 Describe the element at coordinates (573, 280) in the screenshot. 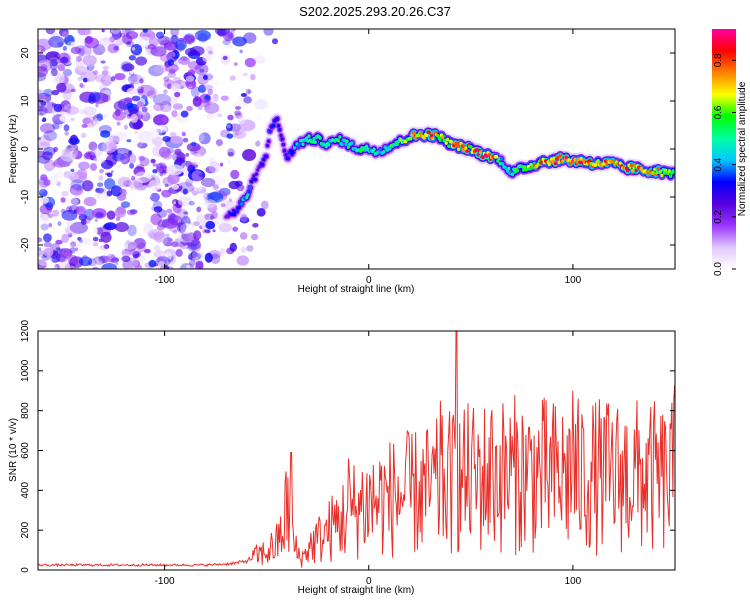

I see `x-tick-label: 100` at that location.